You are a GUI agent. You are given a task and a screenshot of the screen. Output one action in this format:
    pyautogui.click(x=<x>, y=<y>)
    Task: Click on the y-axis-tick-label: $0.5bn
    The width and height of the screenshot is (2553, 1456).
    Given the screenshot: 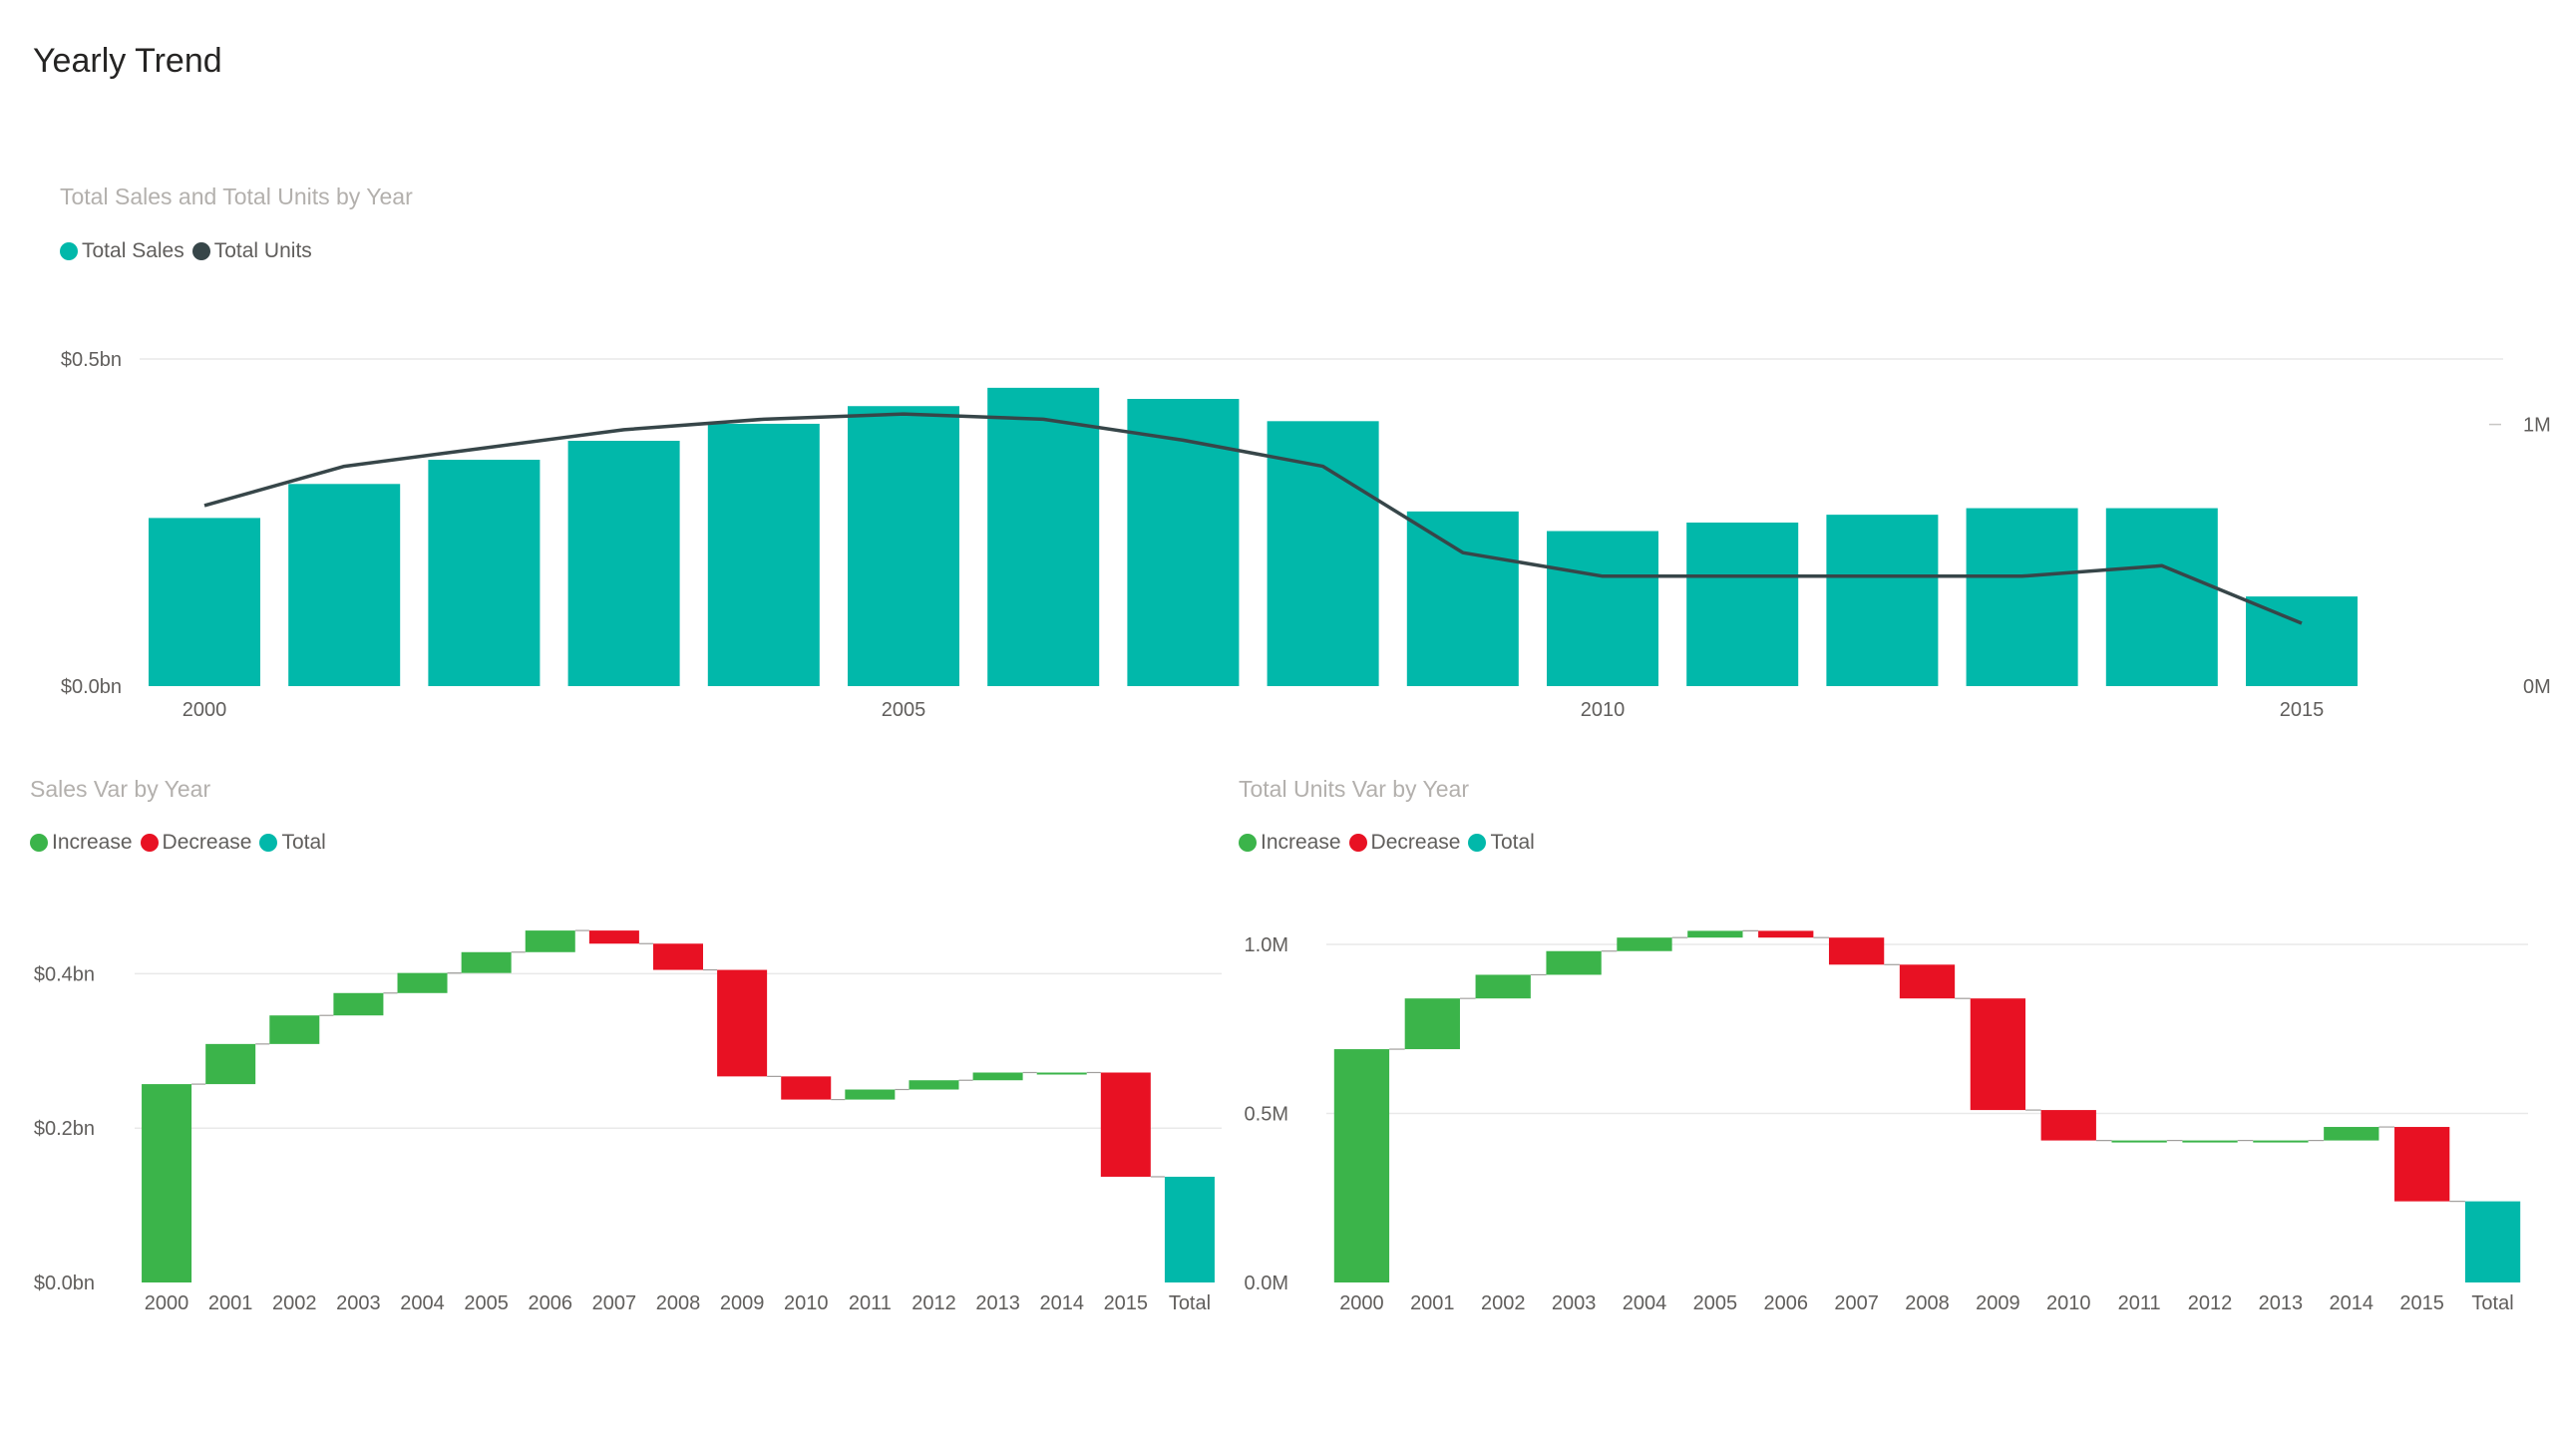 What is the action you would take?
    pyautogui.click(x=92, y=360)
    